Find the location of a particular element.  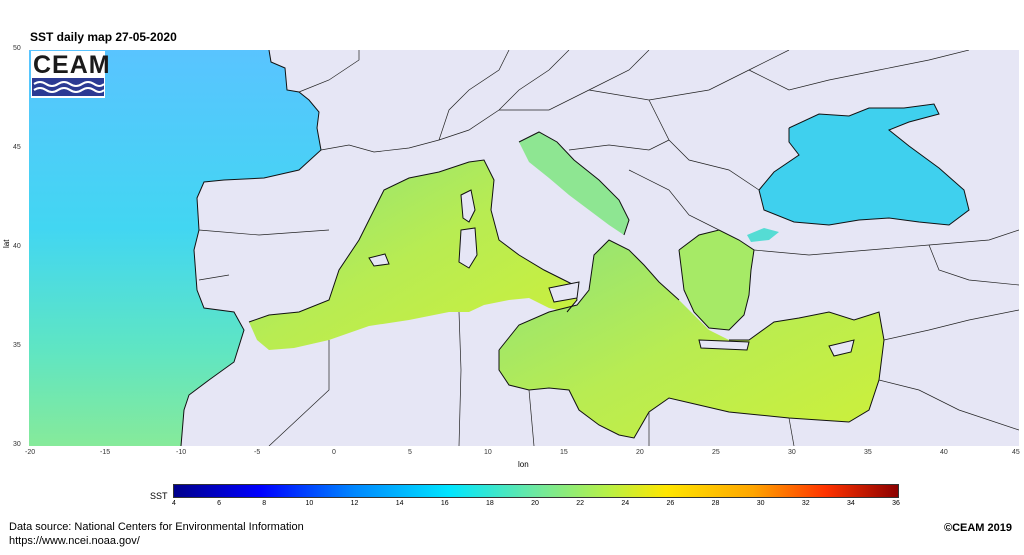

lon-tick: 45 is located at coordinates (1016, 452).